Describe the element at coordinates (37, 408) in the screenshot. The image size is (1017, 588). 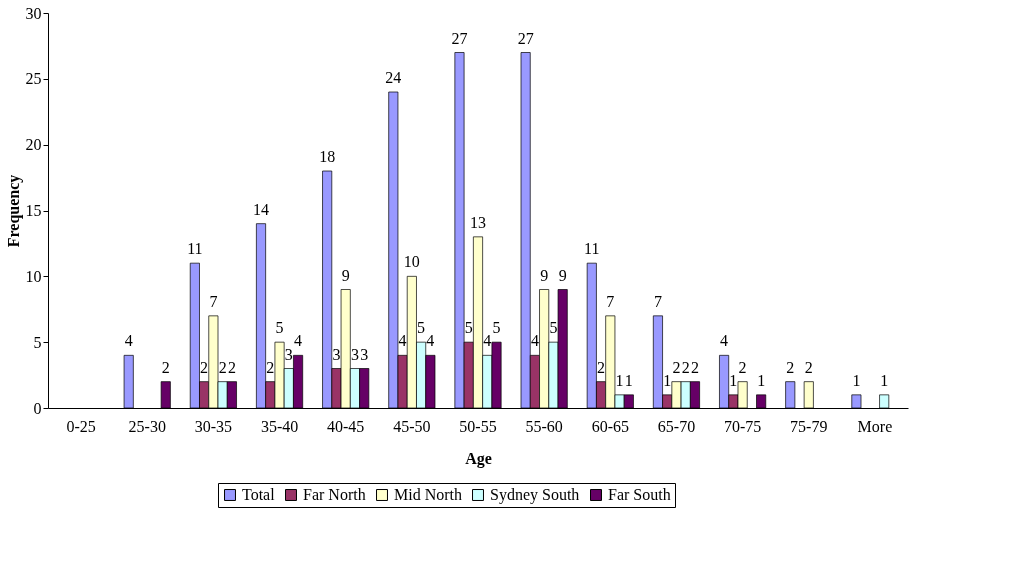
I see `y-tick-label: 0` at that location.